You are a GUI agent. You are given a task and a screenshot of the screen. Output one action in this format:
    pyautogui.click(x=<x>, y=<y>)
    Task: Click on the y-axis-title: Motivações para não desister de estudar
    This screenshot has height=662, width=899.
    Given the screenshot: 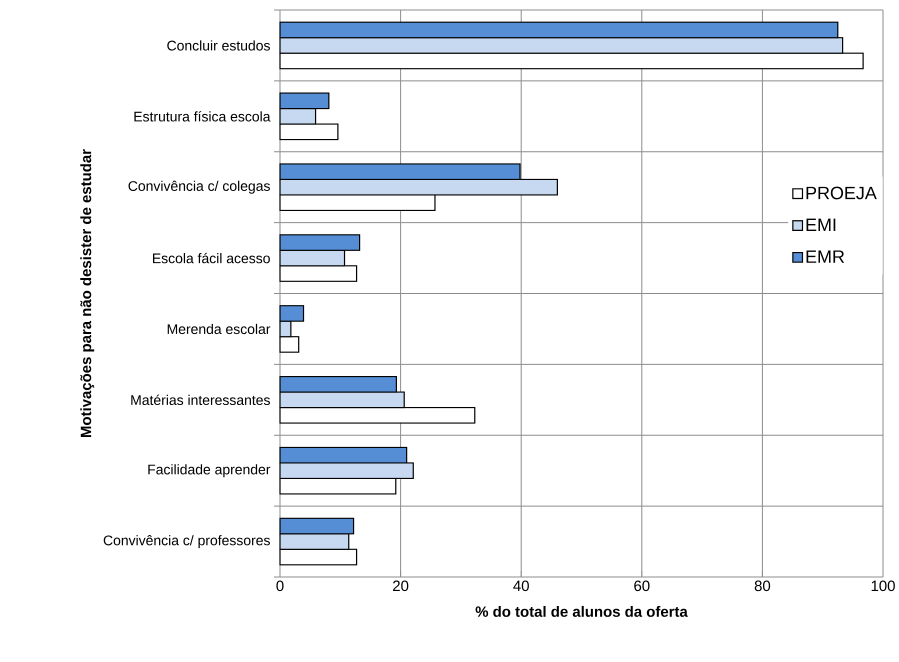 What is the action you would take?
    pyautogui.click(x=87, y=293)
    